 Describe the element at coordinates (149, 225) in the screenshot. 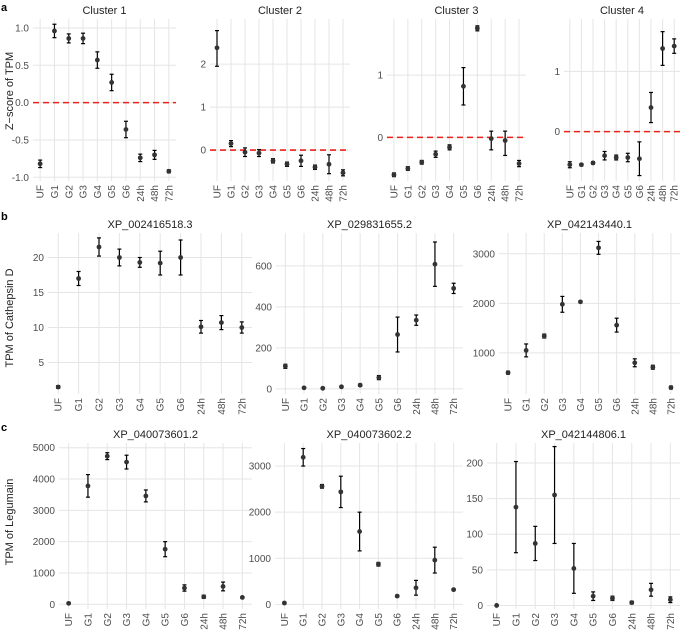

I see `plot-title: XP_002416518.3` at that location.